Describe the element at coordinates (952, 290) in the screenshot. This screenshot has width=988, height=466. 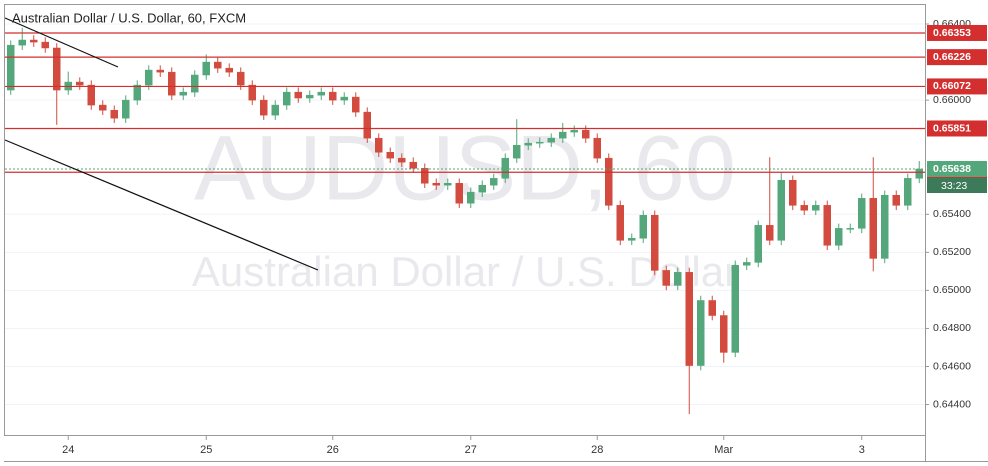
I see `y-tick-label: 0.65000` at that location.